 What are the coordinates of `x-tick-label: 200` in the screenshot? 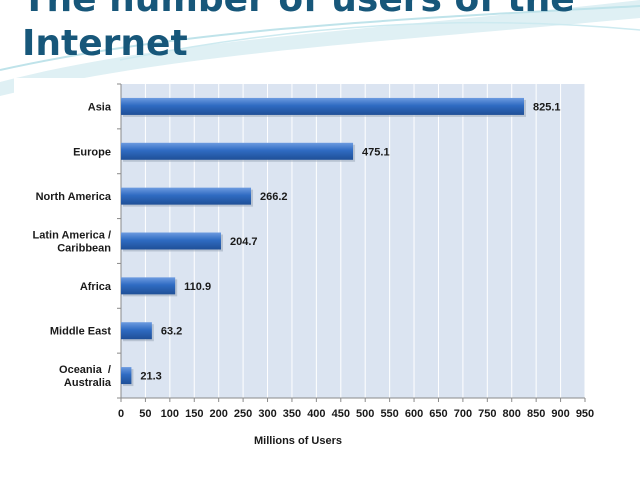 It's located at (219, 414).